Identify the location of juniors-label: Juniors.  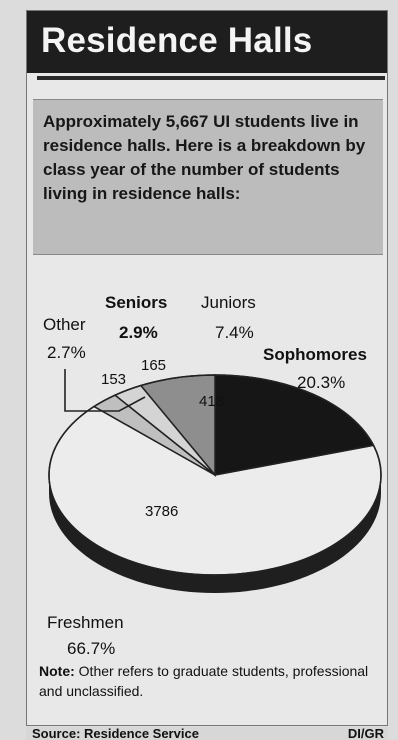
(228, 302).